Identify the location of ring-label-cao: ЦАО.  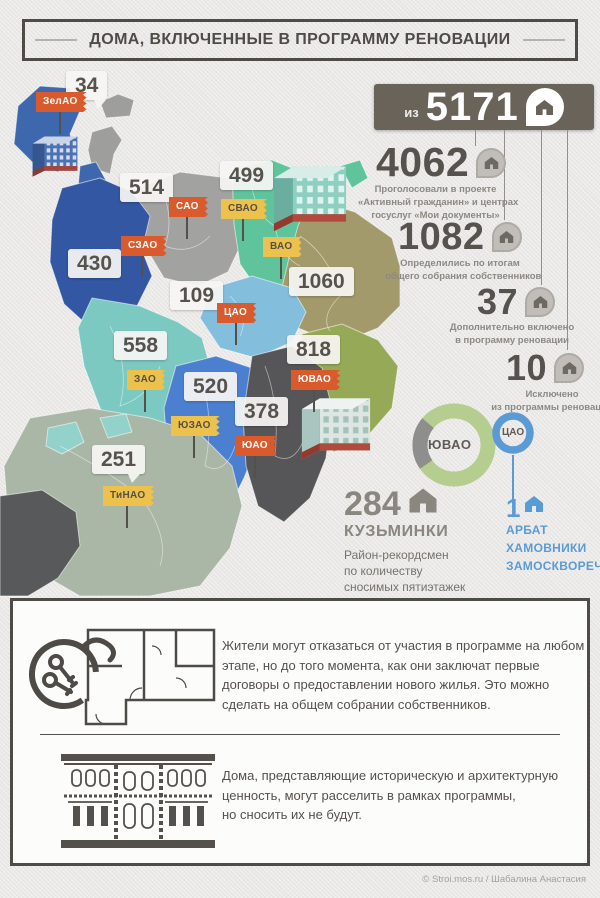
(513, 432).